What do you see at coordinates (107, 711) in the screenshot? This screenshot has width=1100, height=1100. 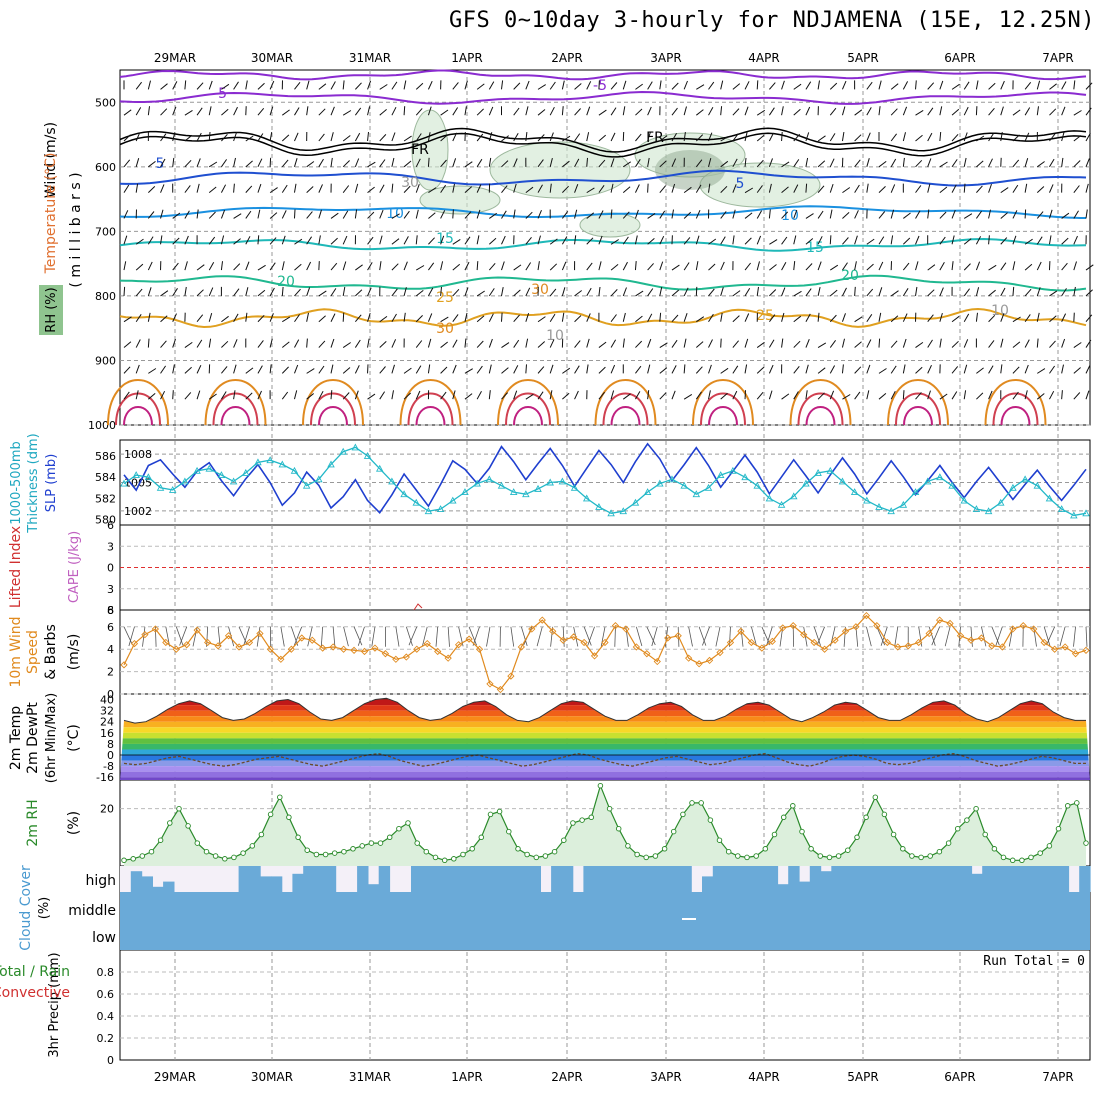 I see `temp-ytick: 32` at bounding box center [107, 711].